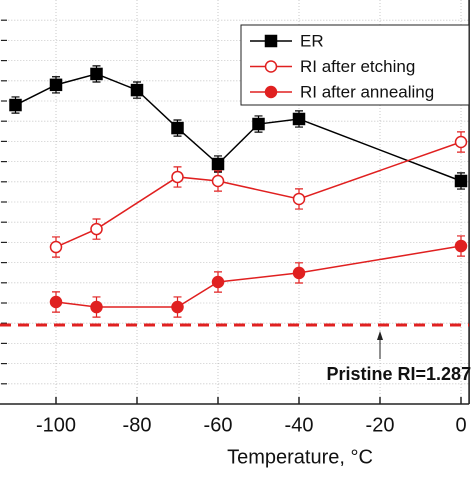 Image resolution: width=474 pixels, height=479 pixels. I want to click on x-tick-label: -80, so click(137, 425).